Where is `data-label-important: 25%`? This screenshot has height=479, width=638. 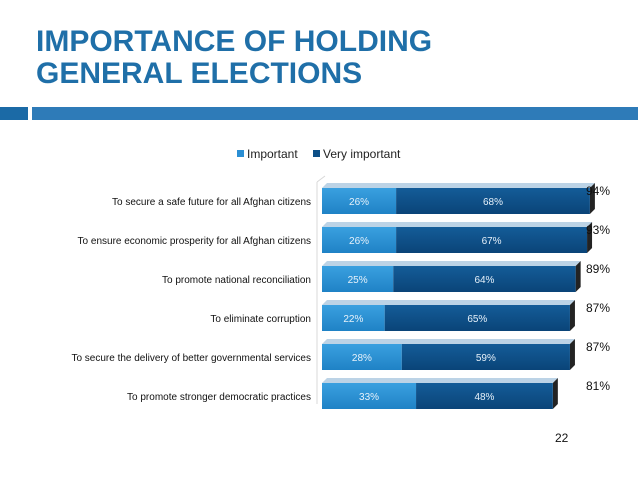 data-label-important: 25% is located at coordinates (358, 280).